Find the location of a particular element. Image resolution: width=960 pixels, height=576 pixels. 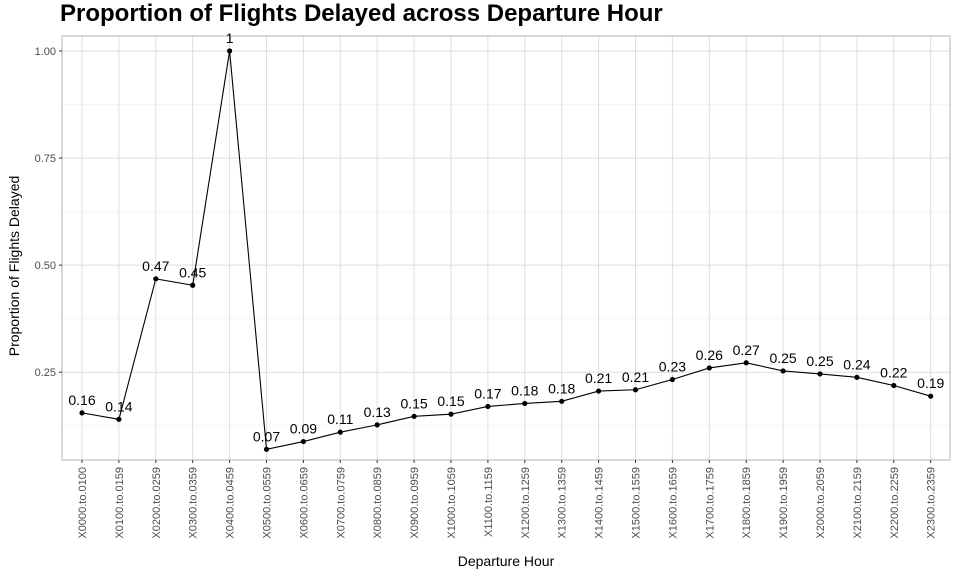

data-label: 0.27 is located at coordinates (746, 350).